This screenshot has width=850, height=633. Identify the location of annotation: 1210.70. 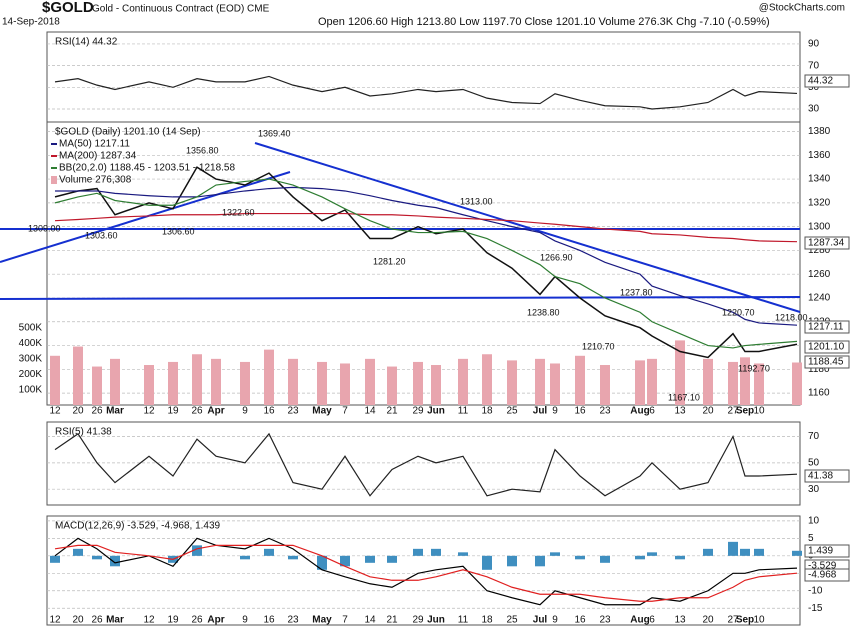
(598, 346).